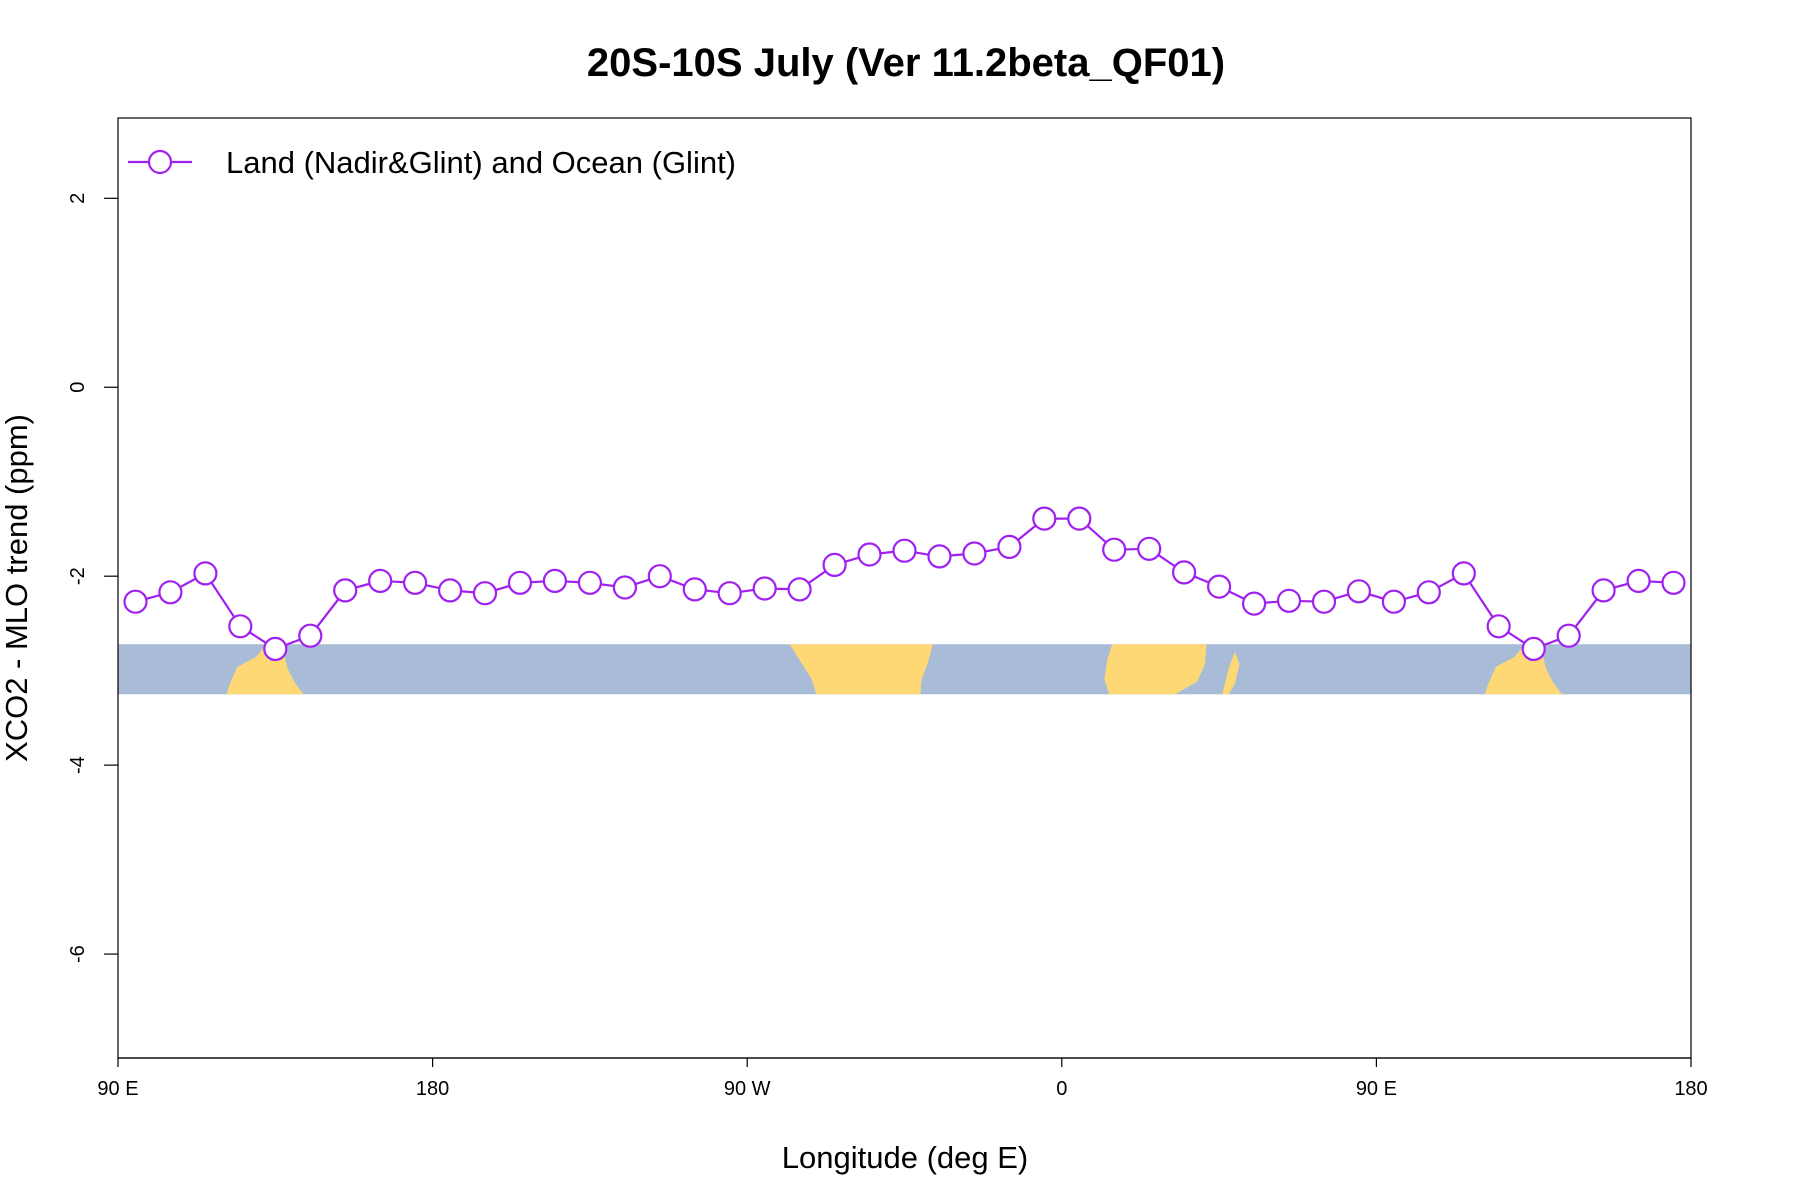 This screenshot has width=1800, height=1200. I want to click on land-ocean-strip, so click(904, 669).